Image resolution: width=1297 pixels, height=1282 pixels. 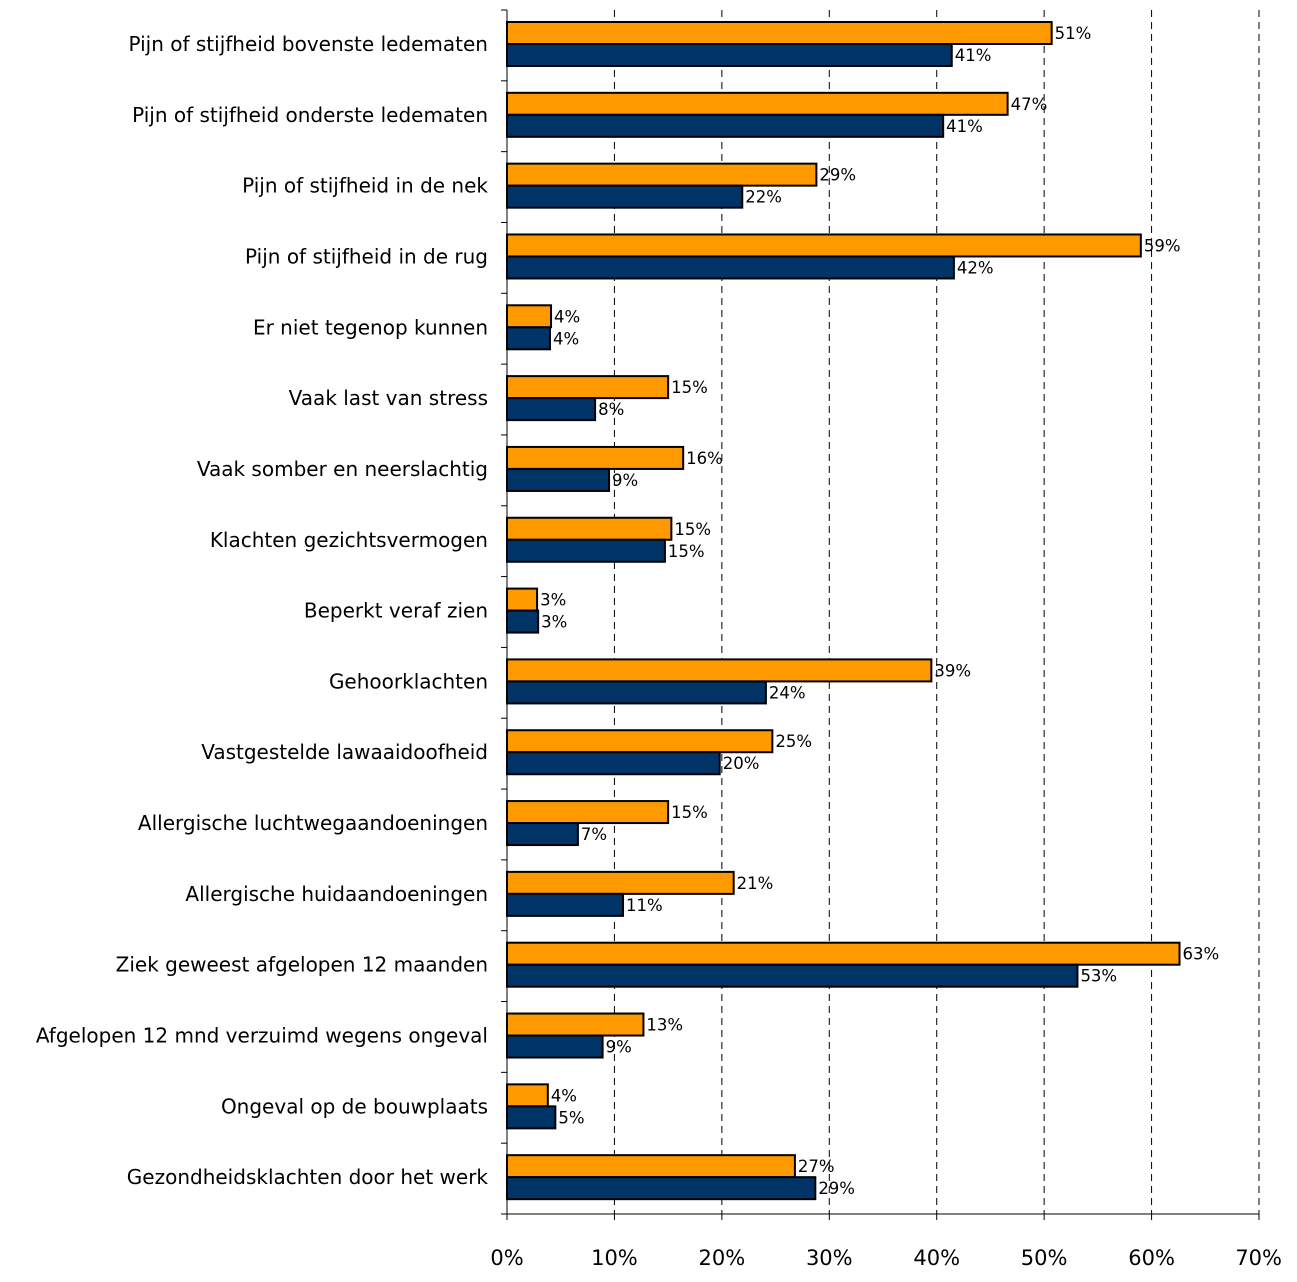 What do you see at coordinates (1098, 976) in the screenshot?
I see `data-label: 53%` at bounding box center [1098, 976].